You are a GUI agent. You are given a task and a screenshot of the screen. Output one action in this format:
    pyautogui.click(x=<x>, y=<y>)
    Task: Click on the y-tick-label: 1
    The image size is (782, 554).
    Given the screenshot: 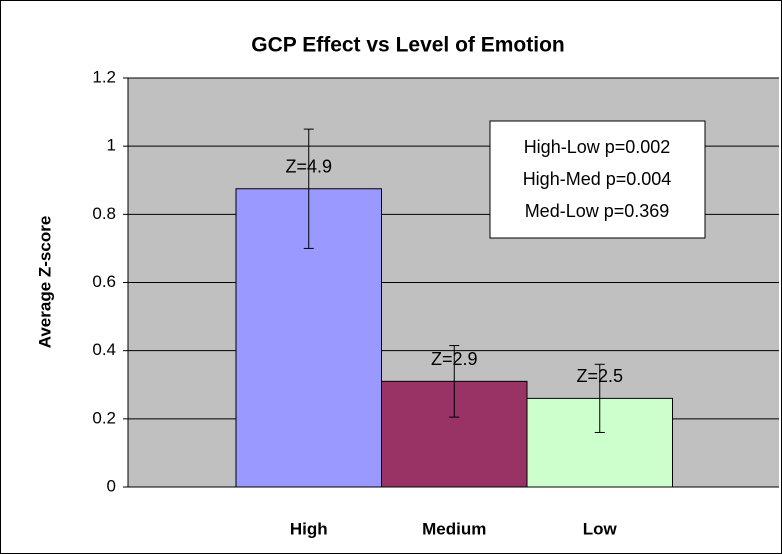 What is the action you would take?
    pyautogui.click(x=111, y=145)
    